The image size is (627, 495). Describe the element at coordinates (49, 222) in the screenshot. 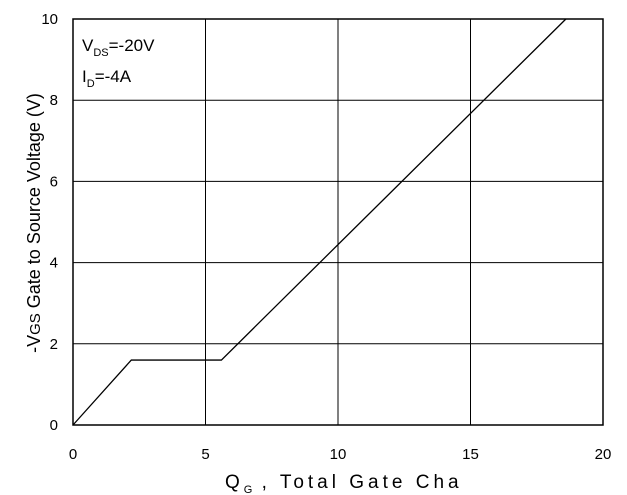

I see `y-tick-labels: 0 2 4 6 8 10` at that location.